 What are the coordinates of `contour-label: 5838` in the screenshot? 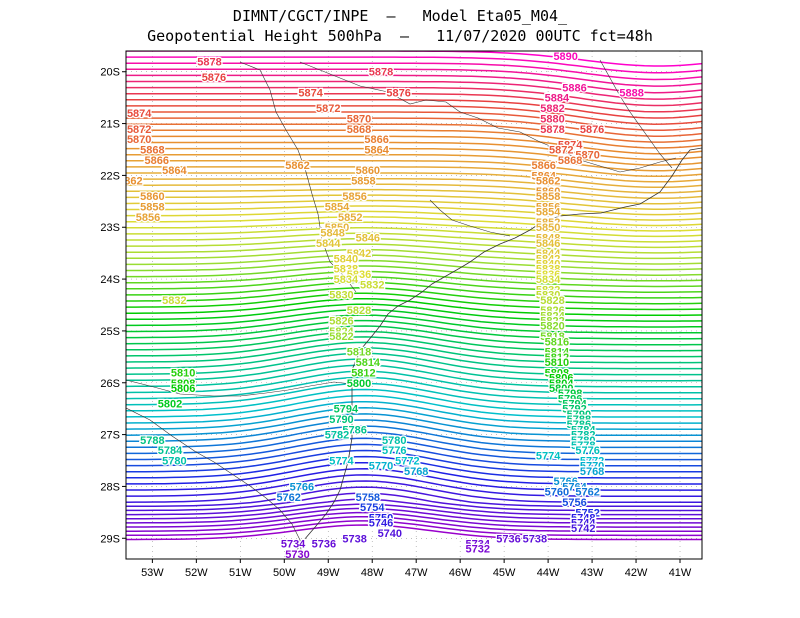 It's located at (346, 270).